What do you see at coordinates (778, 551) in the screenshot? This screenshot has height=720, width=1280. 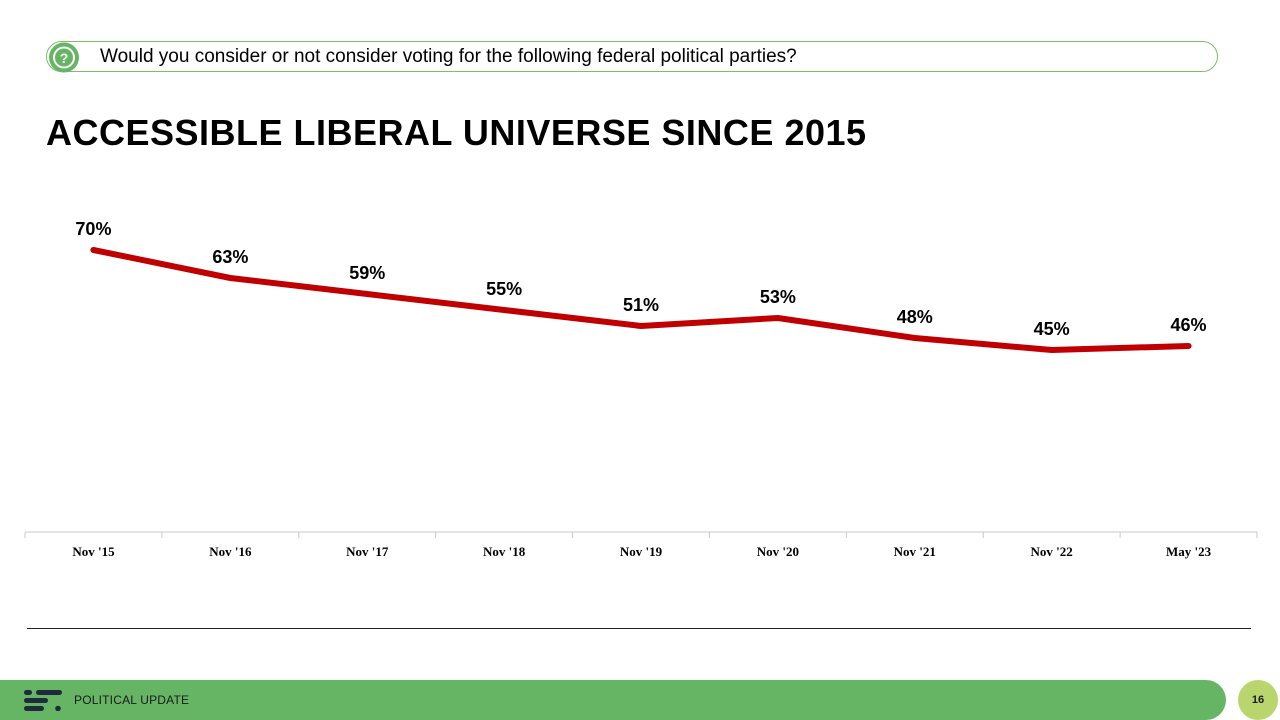 I see `x-tick-label: Nov '20` at bounding box center [778, 551].